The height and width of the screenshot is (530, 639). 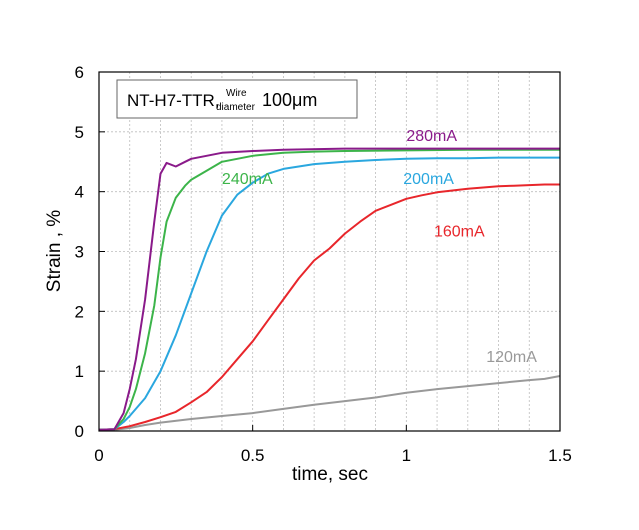 I want to click on y-axis-title: Strain , %, so click(x=54, y=251).